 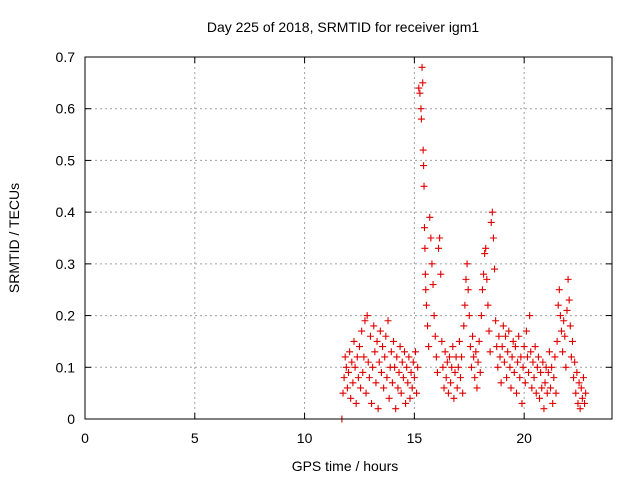 I want to click on x-tick-label: 20, so click(x=524, y=438).